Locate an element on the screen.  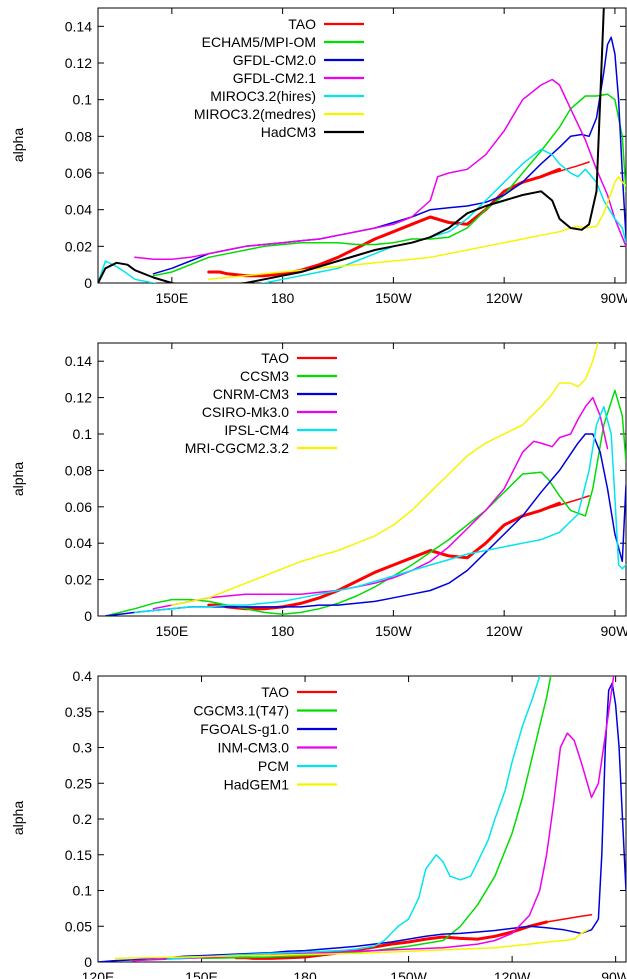
series-line-hadgem1 is located at coordinates (351, 944).